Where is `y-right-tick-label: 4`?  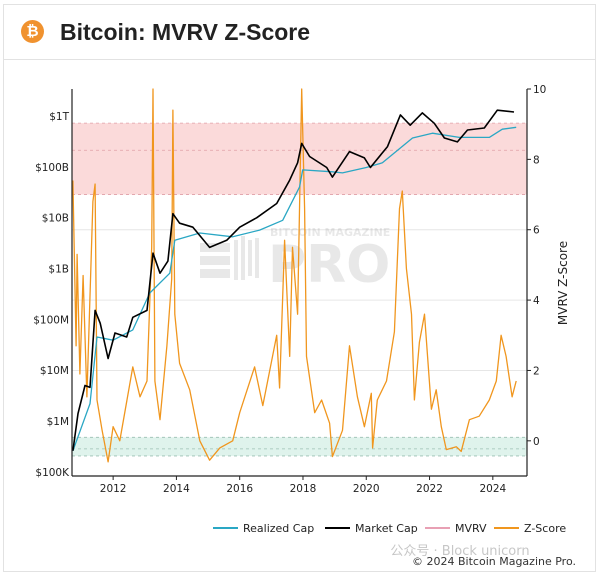
y-right-tick-label: 4 is located at coordinates (536, 301).